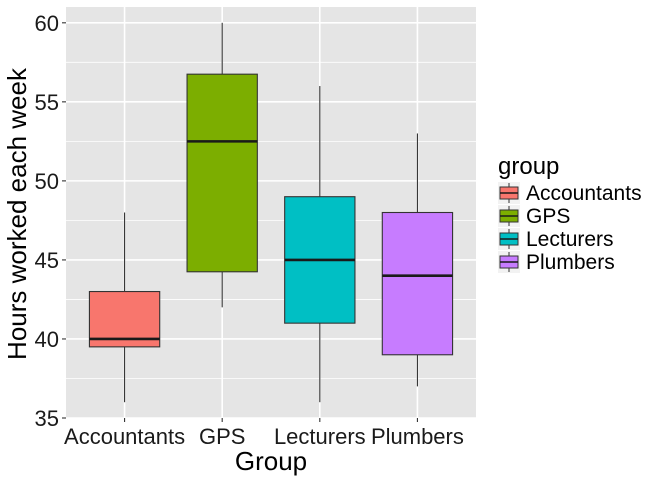 Image resolution: width=672 pixels, height=480 pixels. I want to click on box-gps, so click(222, 165).